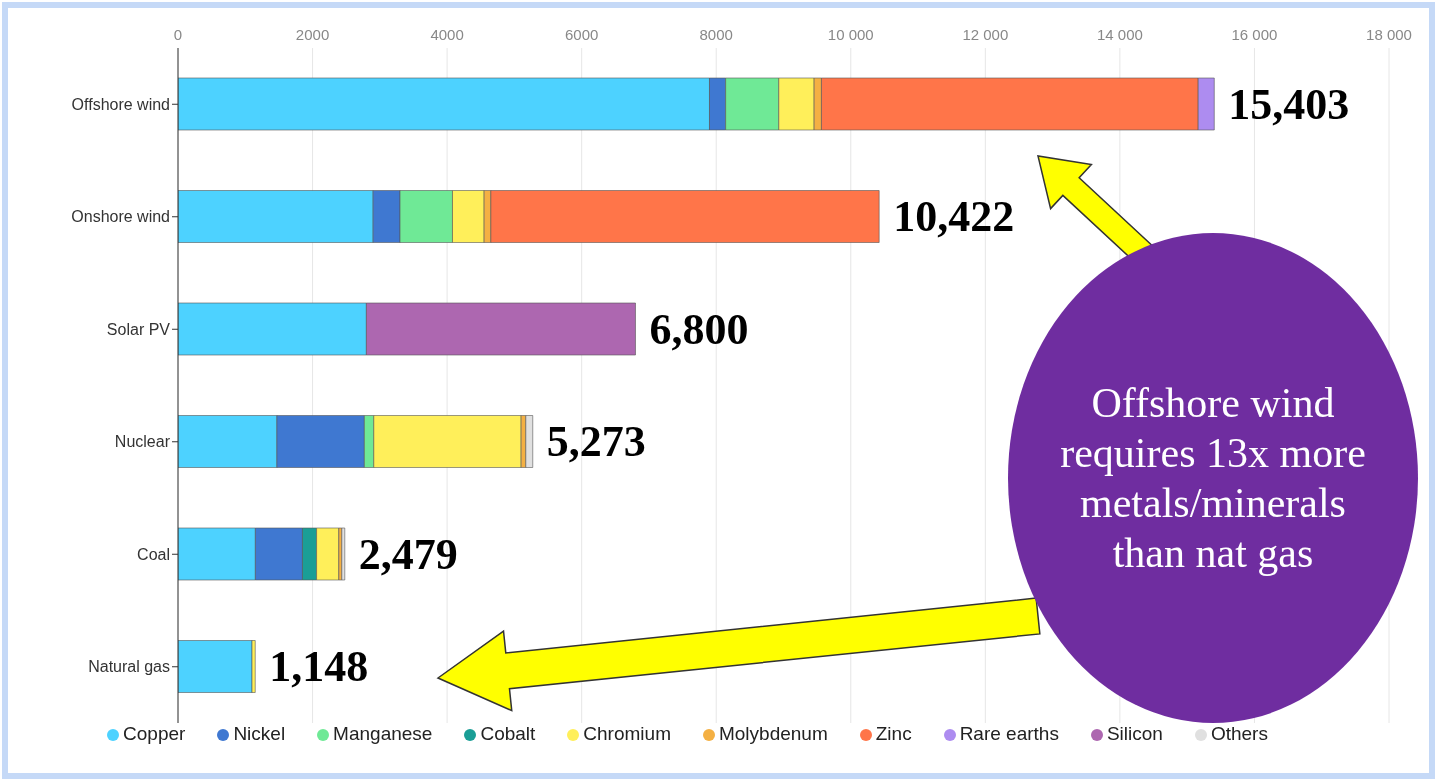  What do you see at coordinates (447, 34) in the screenshot?
I see `x-tick-label: 4000` at bounding box center [447, 34].